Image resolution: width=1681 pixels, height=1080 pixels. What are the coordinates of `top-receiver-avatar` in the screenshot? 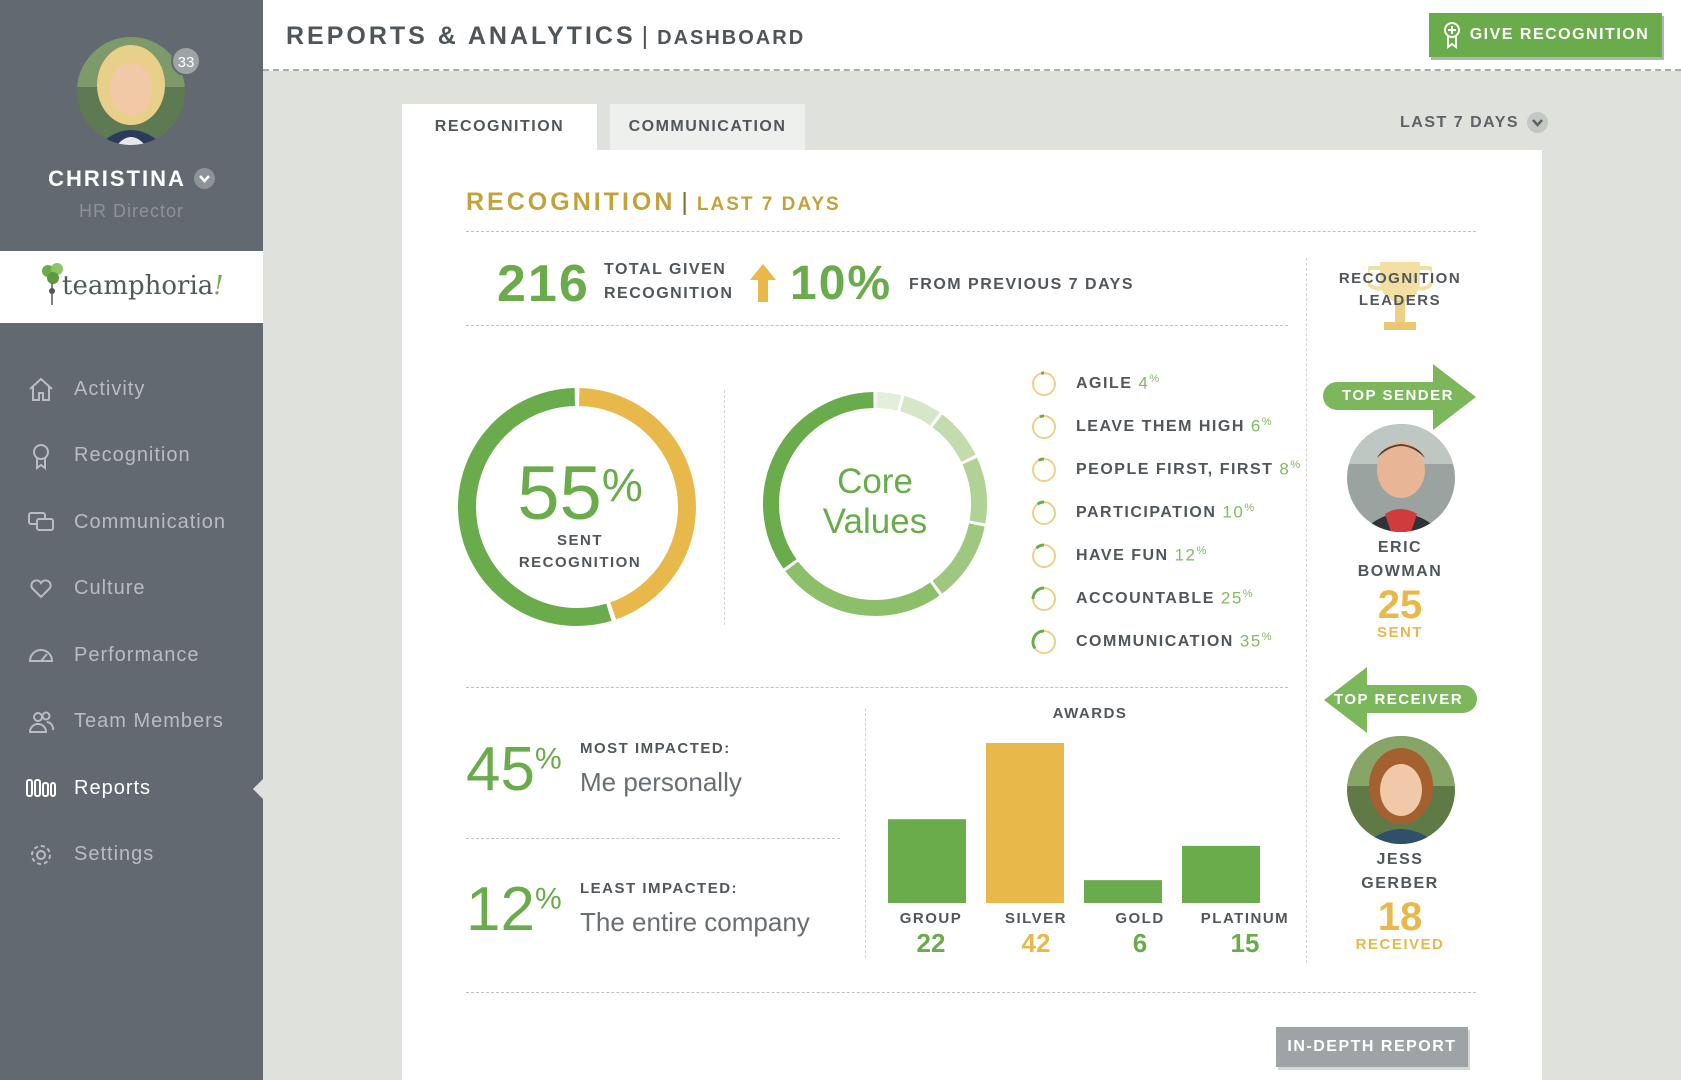 It's located at (1401, 790).